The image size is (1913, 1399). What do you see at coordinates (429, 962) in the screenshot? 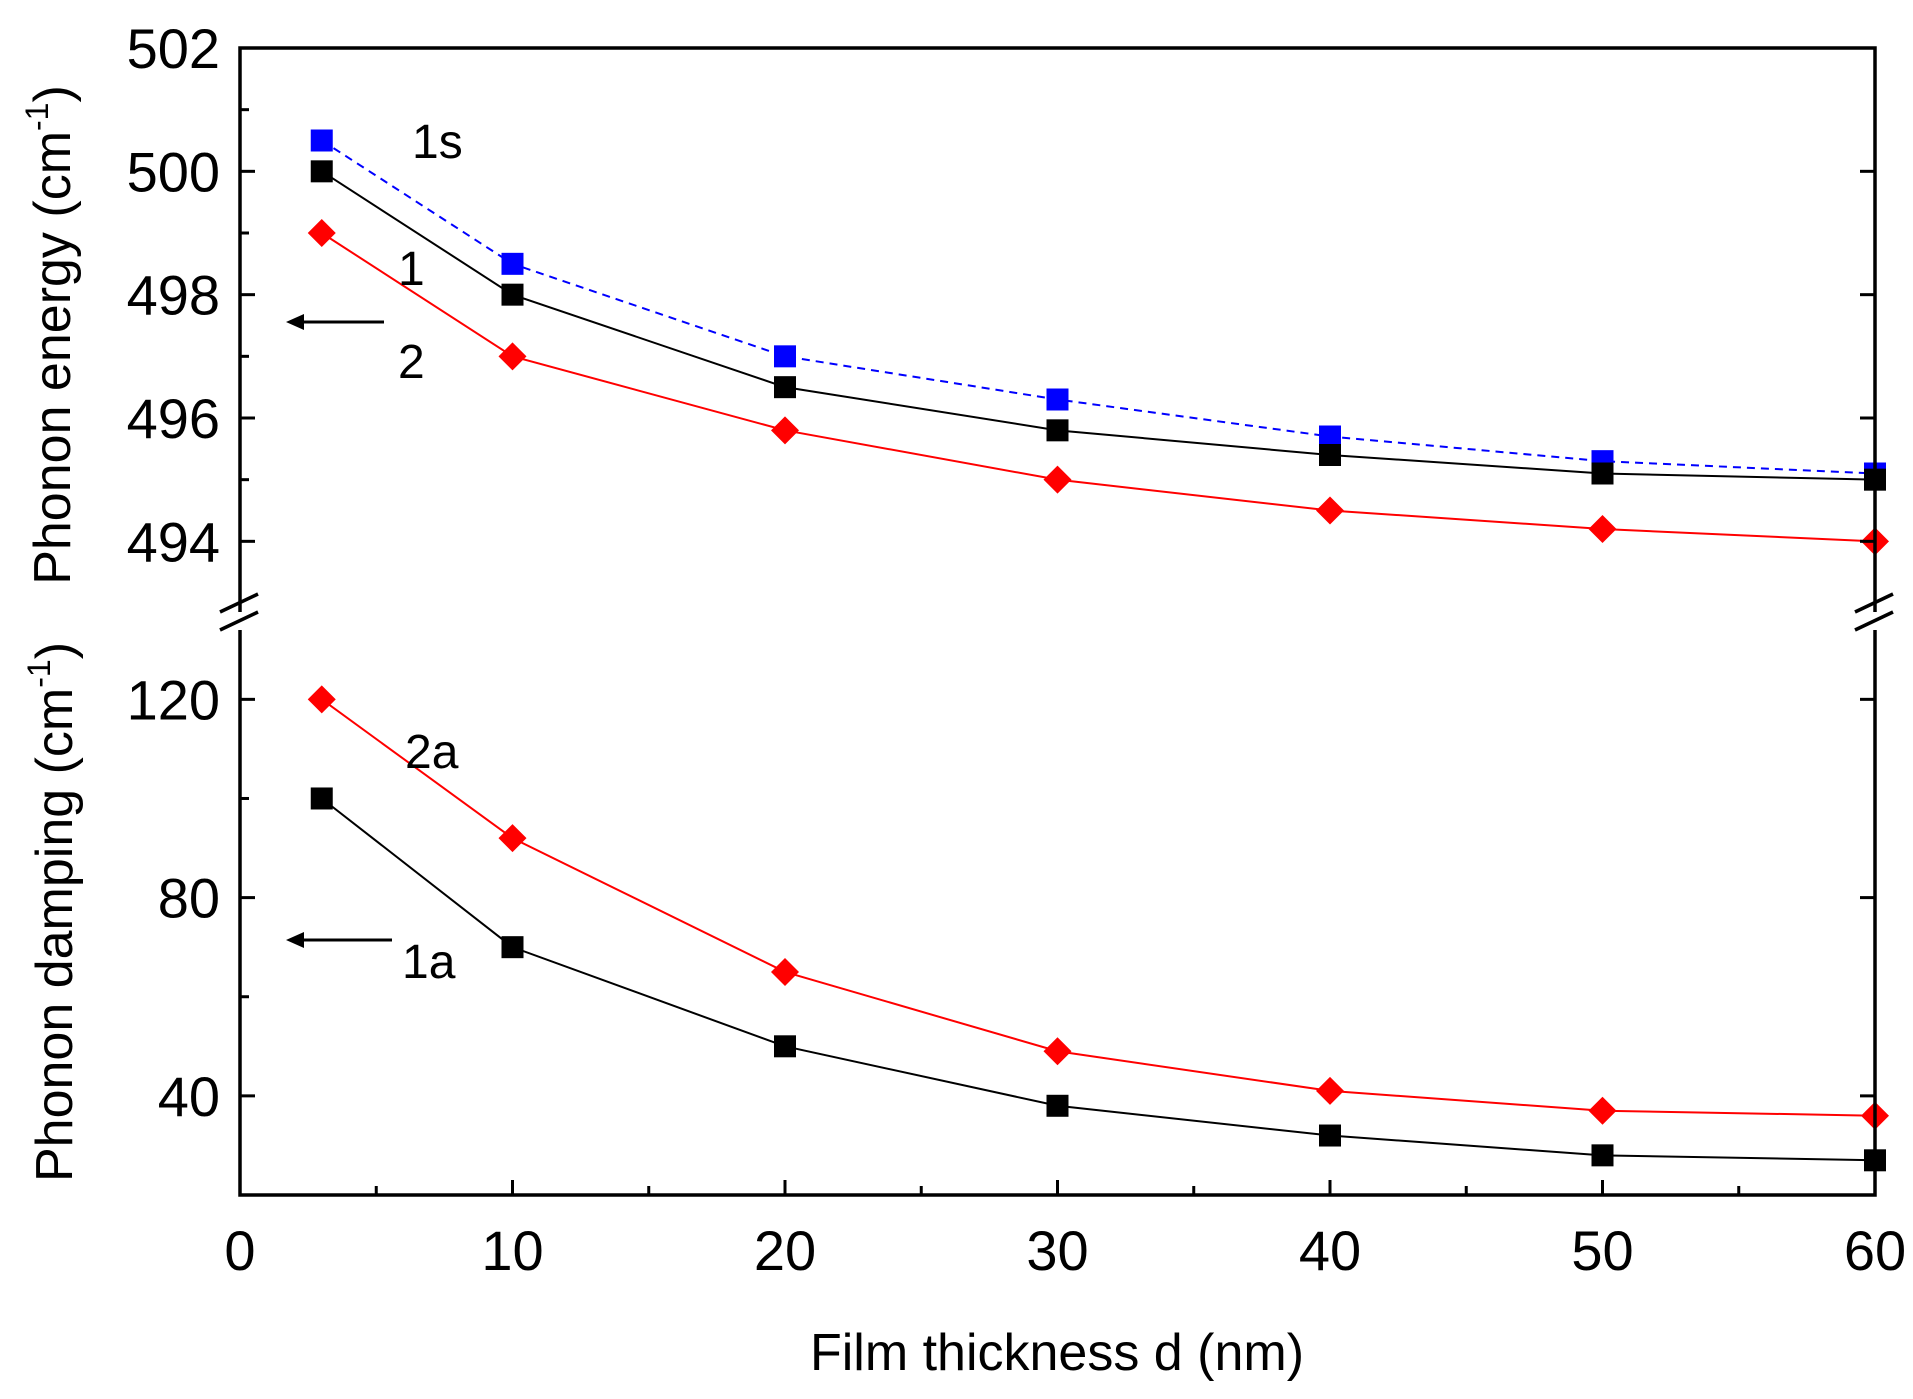
I see `annotation-1a: 1a` at bounding box center [429, 962].